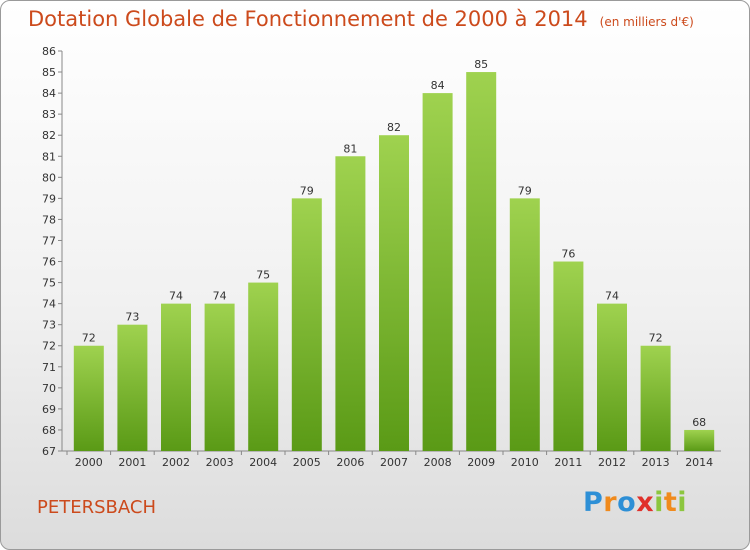 Image resolution: width=750 pixels, height=550 pixels. What do you see at coordinates (49, 262) in the screenshot?
I see `y-tick-label: 76` at bounding box center [49, 262].